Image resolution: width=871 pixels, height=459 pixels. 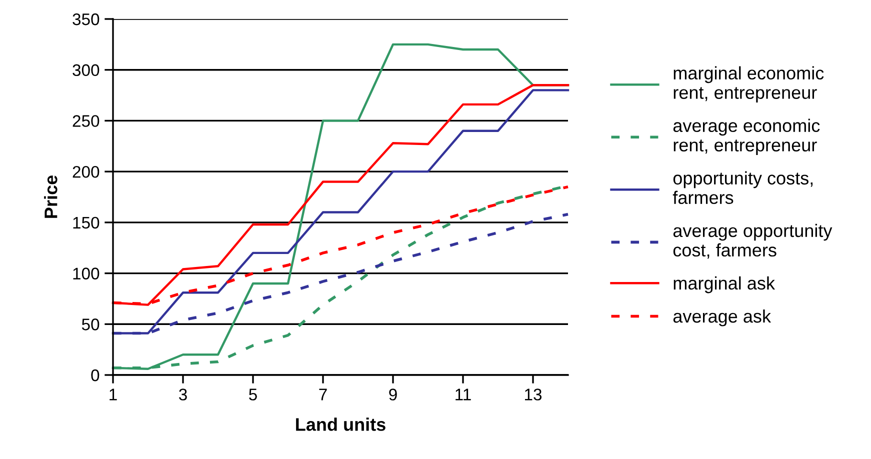 What do you see at coordinates (86, 222) in the screenshot?
I see `y-tick-label: 150` at bounding box center [86, 222].